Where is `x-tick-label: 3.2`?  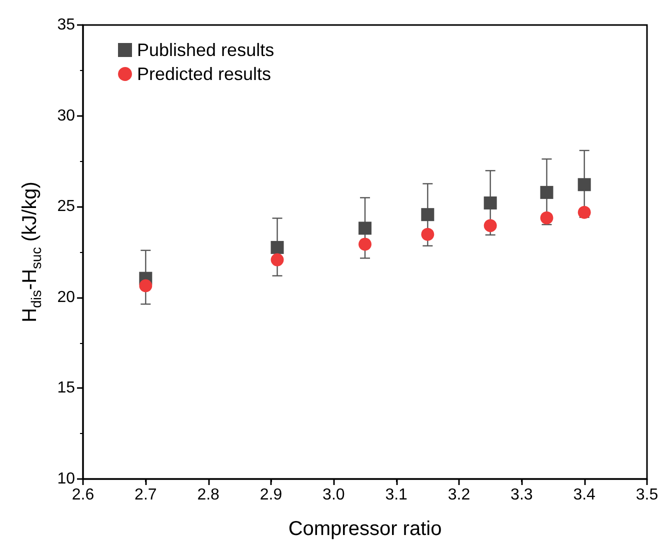 x-tick-label: 3.2 is located at coordinates (459, 495).